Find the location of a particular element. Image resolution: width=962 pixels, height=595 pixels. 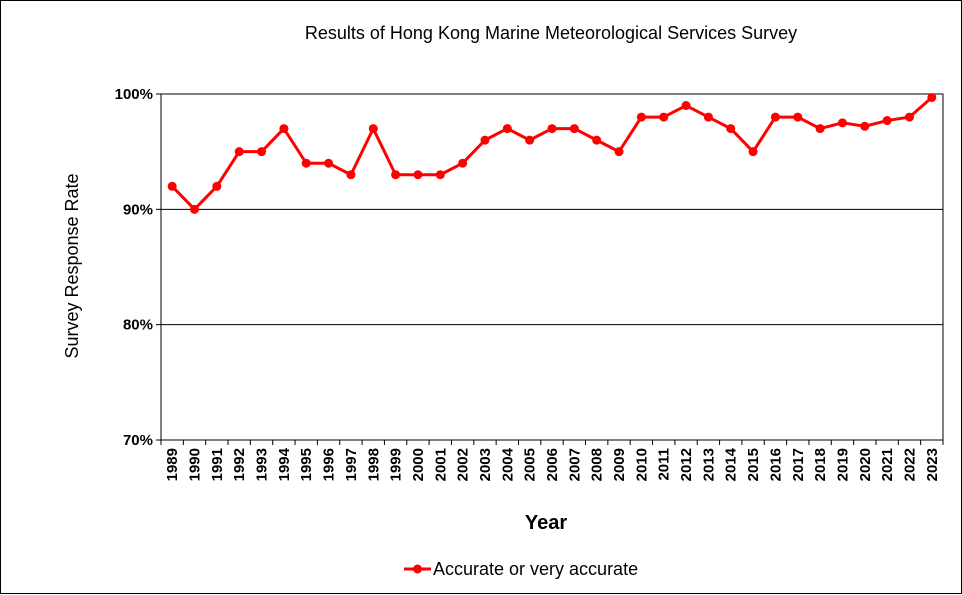

legend-marker is located at coordinates (417, 569).